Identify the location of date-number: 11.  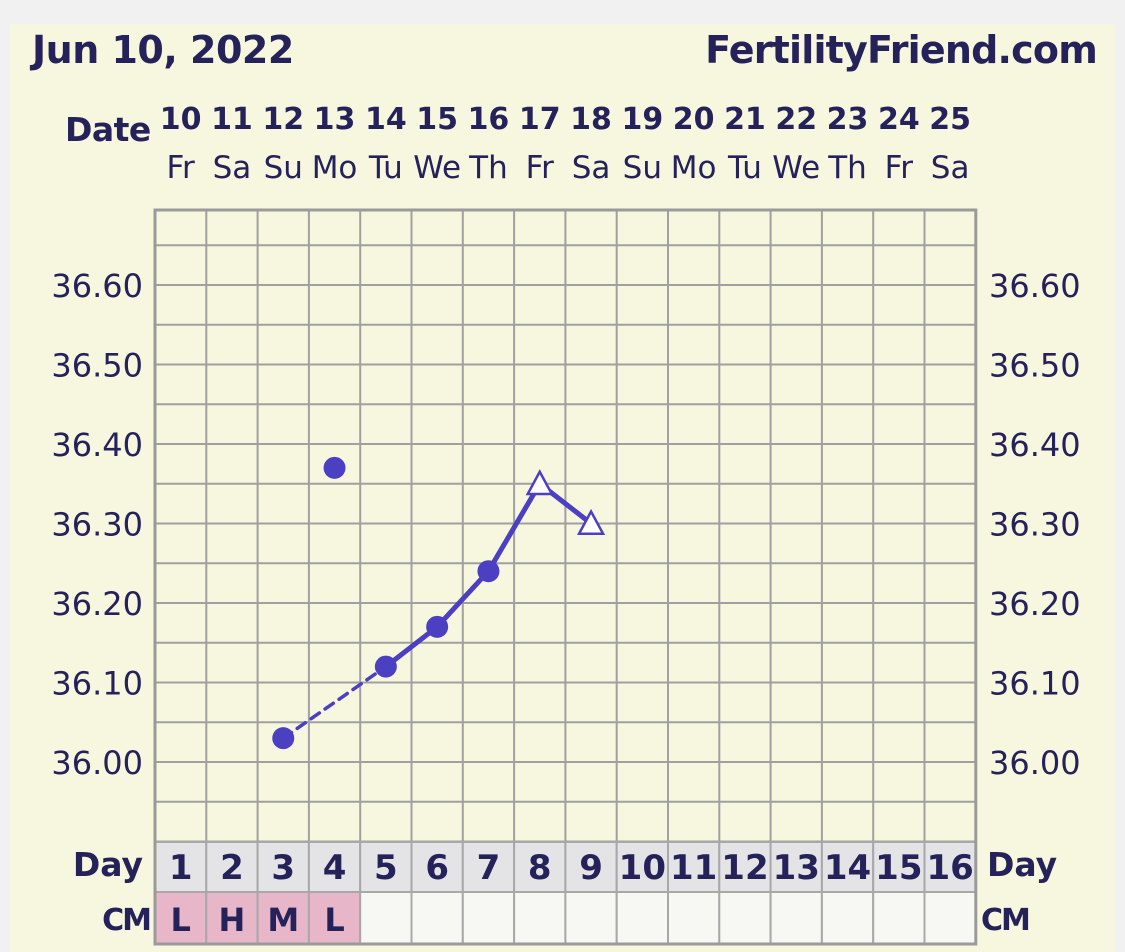
(232, 119).